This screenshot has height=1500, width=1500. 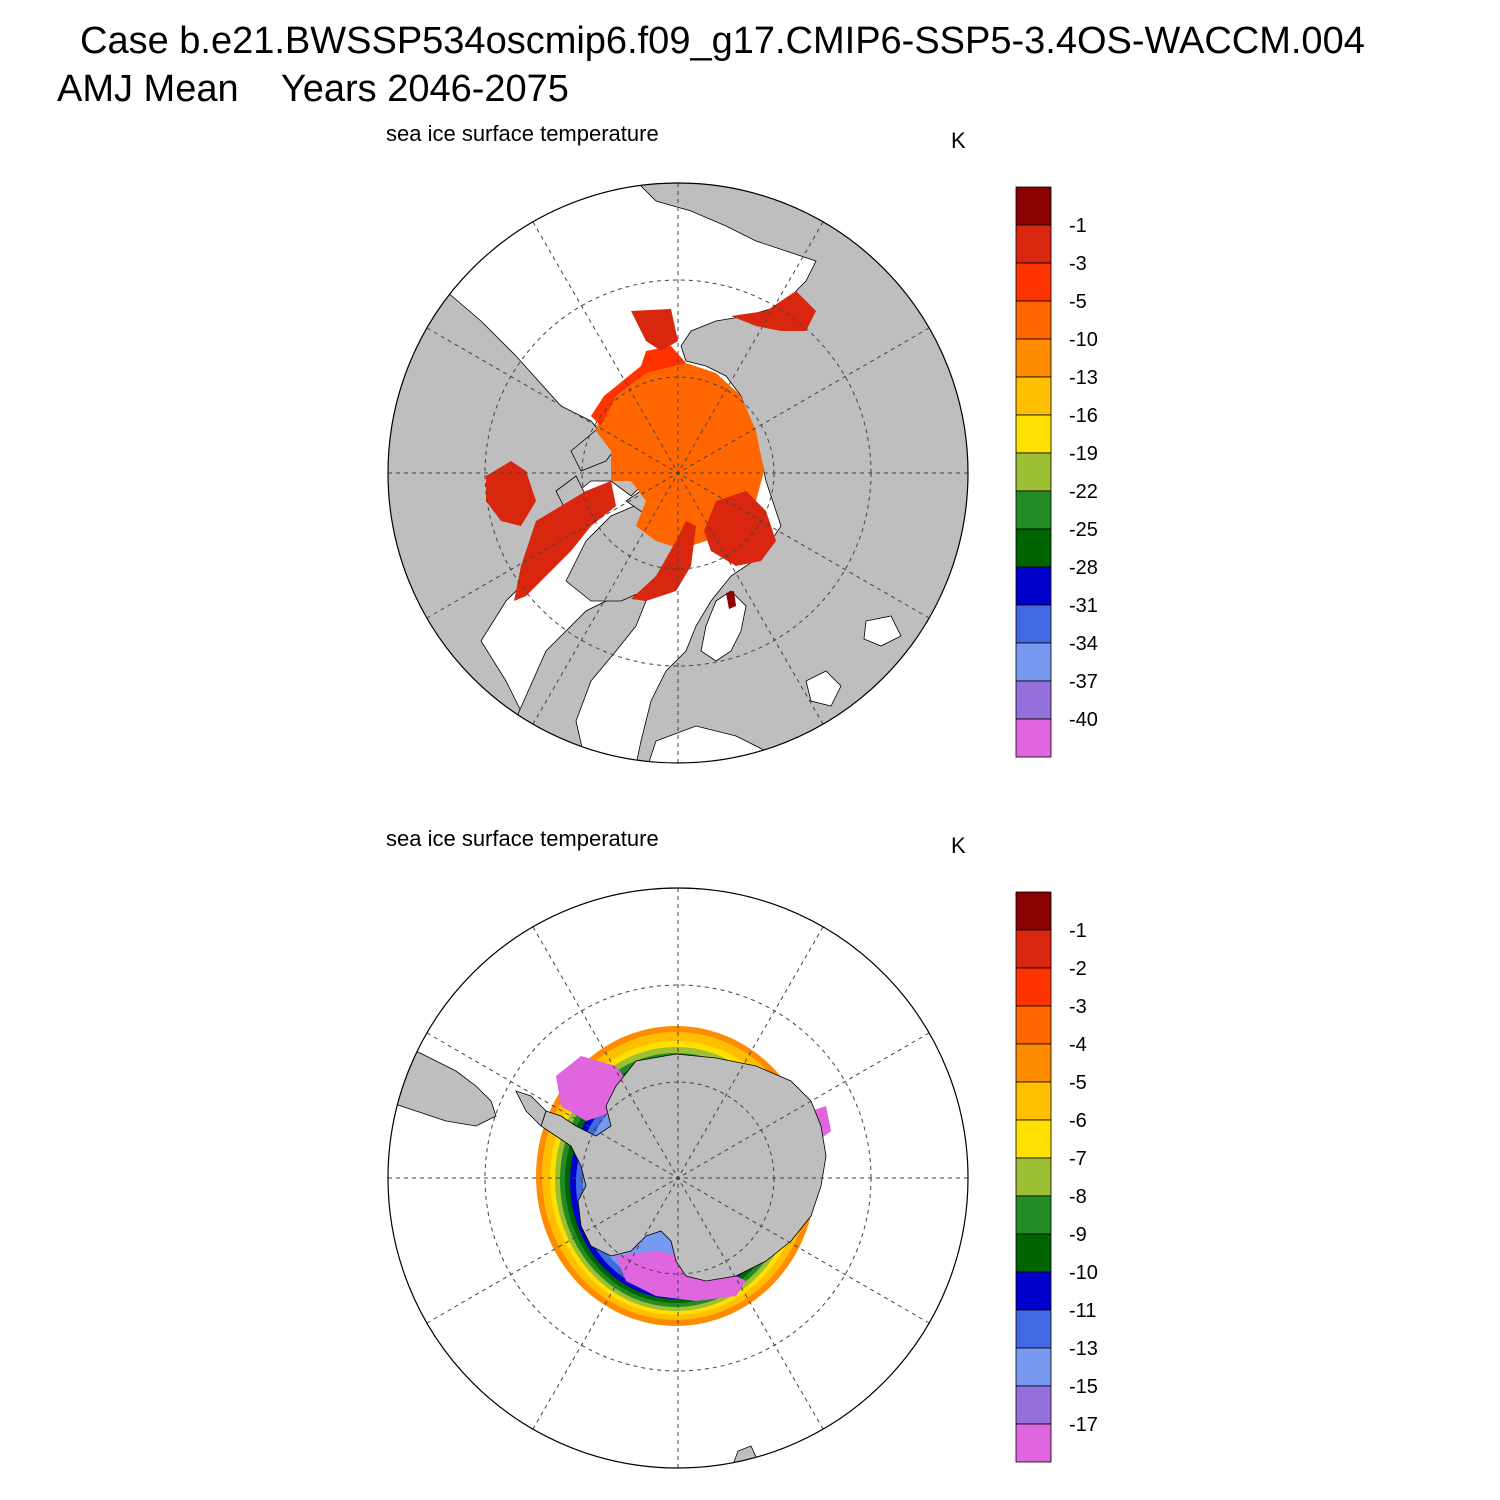 I want to click on nh-panel-title: sea ice surface temperature, so click(x=522, y=133).